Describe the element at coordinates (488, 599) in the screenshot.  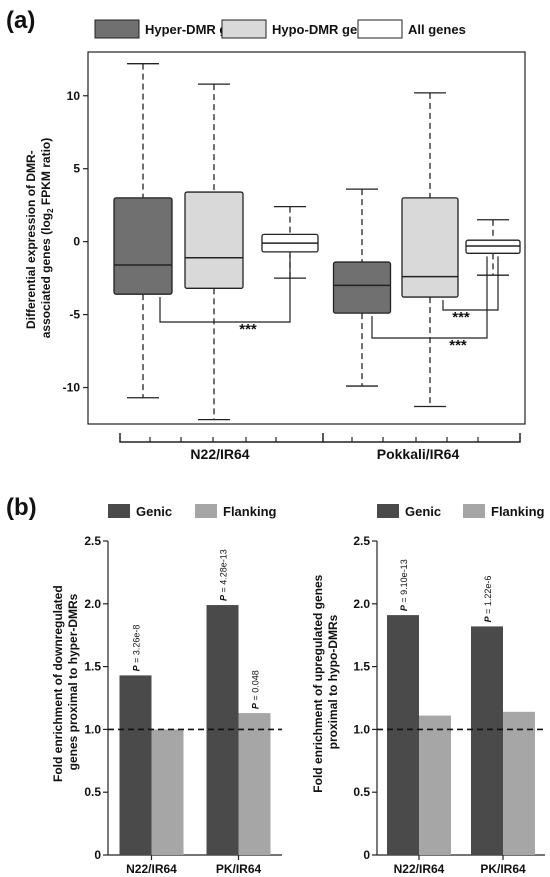
I see `p-value-label: P = 1.22e-6` at that location.